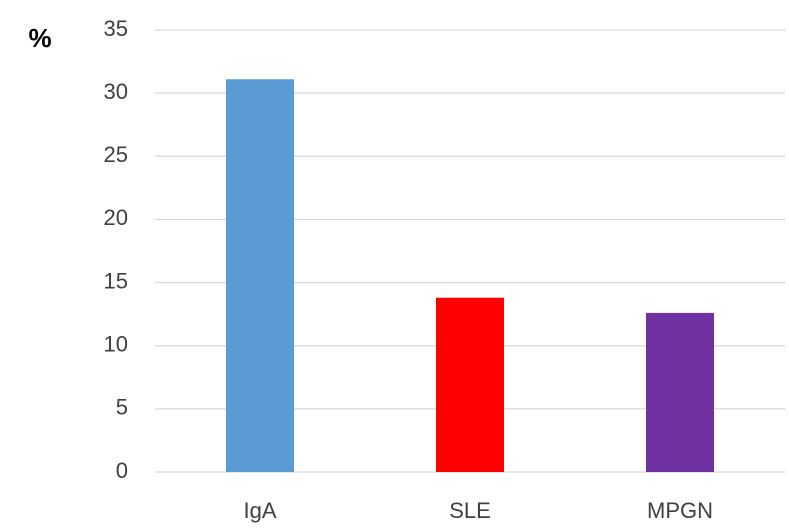 The height and width of the screenshot is (528, 789). What do you see at coordinates (116, 91) in the screenshot?
I see `y-tick-label: 30` at bounding box center [116, 91].